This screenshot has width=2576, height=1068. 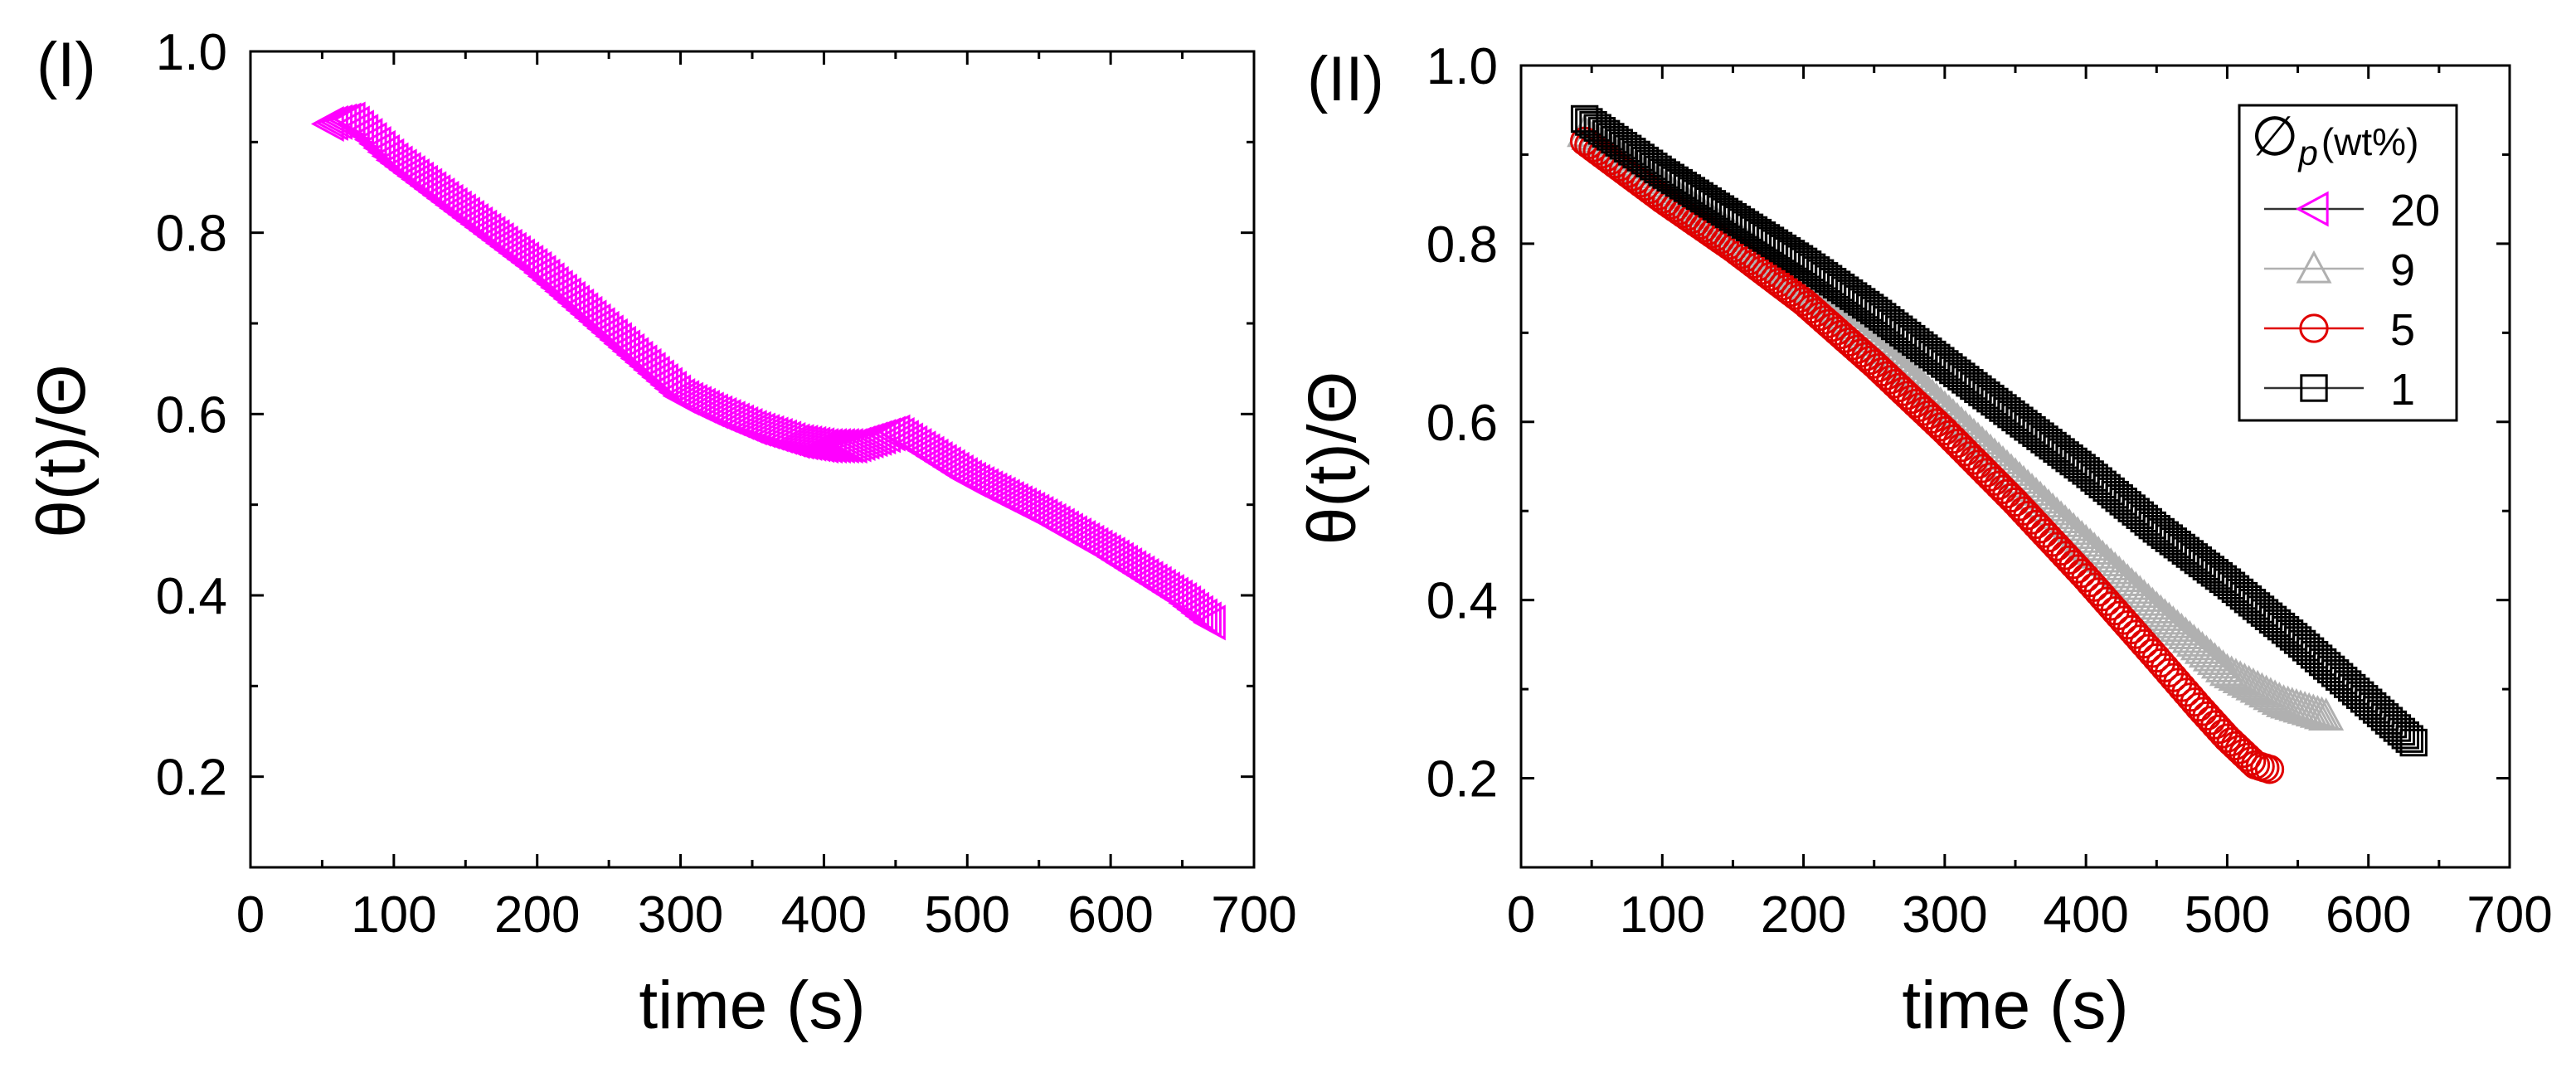 What do you see at coordinates (2340, 390) in the screenshot?
I see `legend-entry-1: 1` at bounding box center [2340, 390].